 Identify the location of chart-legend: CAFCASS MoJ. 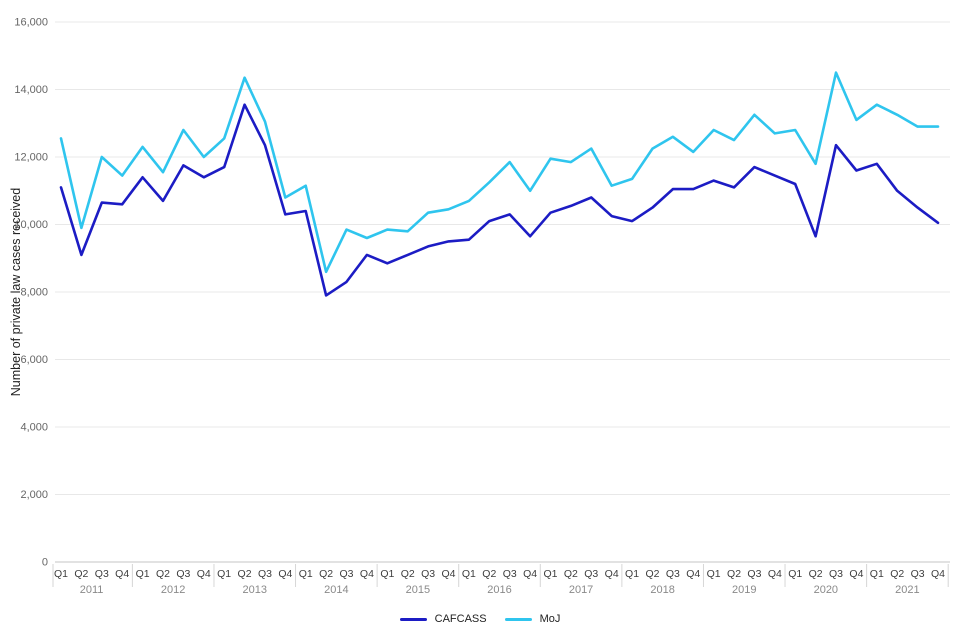
(480, 619).